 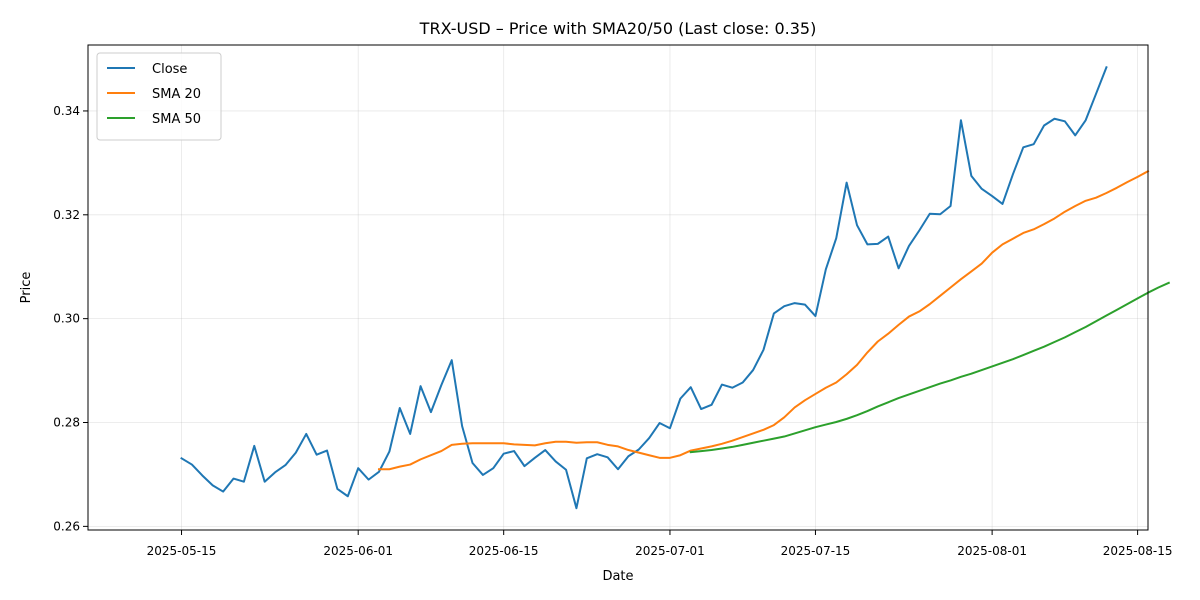 What do you see at coordinates (66, 526) in the screenshot?
I see `y-tick-label: 0.26` at bounding box center [66, 526].